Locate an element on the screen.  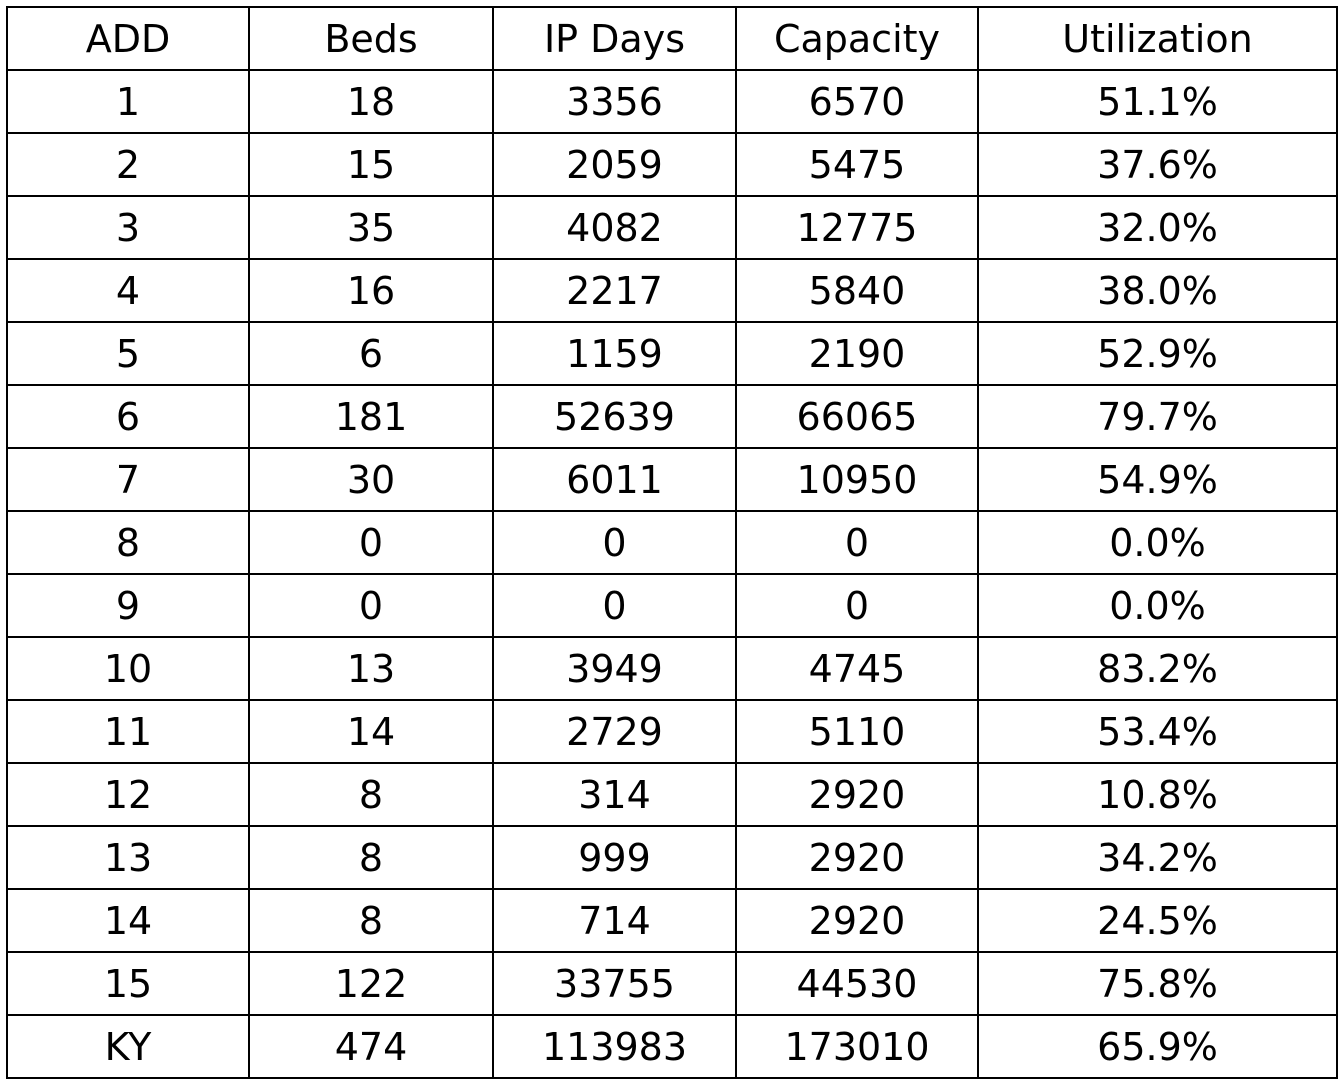
cell-capacity: 6570 is located at coordinates (857, 101).